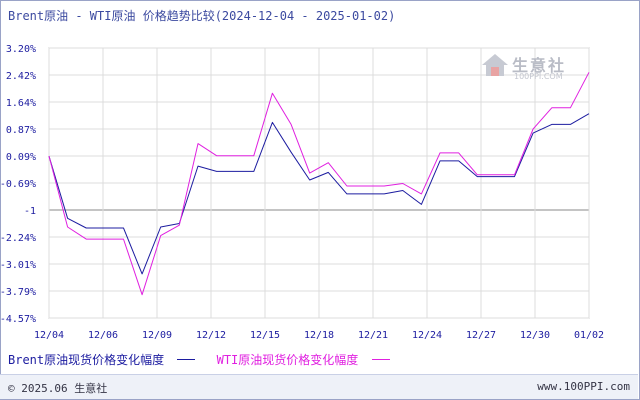 The width and height of the screenshot is (640, 400). What do you see at coordinates (18, 265) in the screenshot?
I see `y-tick-label: -3.01%` at bounding box center [18, 265].